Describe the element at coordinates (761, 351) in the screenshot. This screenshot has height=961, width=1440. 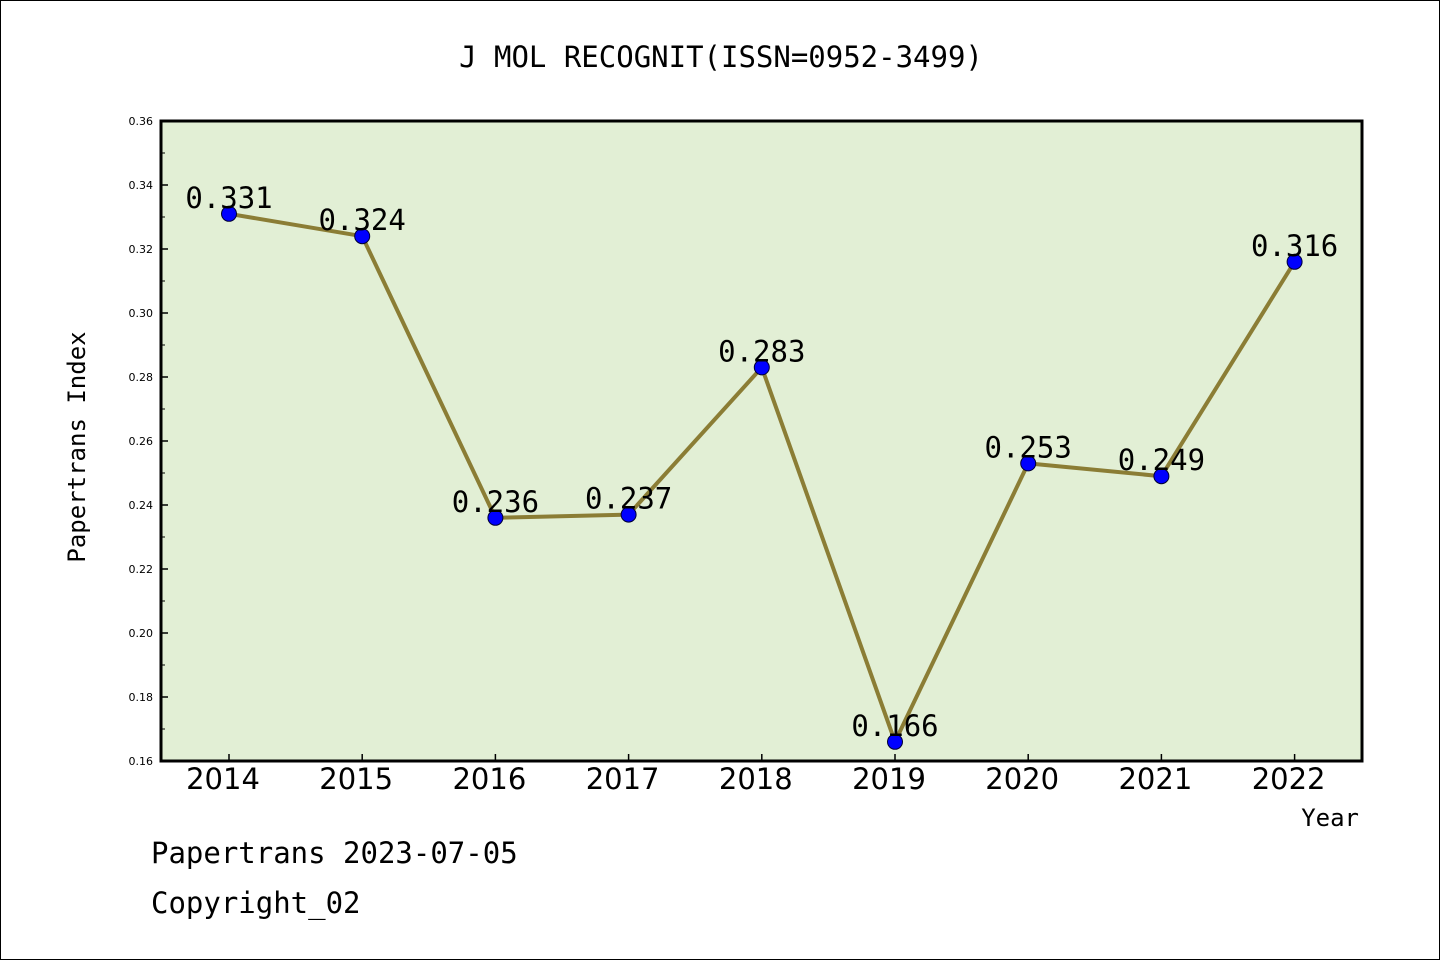
I see `data-label: 0.283` at that location.